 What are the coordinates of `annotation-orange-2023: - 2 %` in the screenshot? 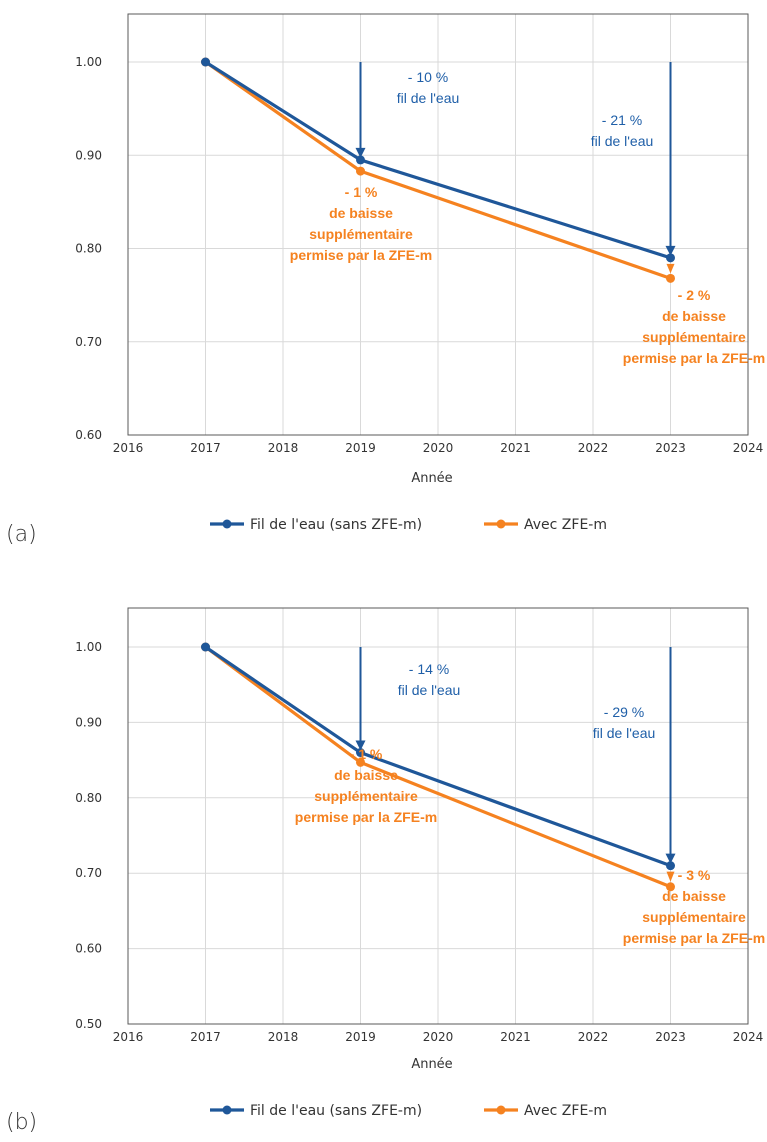 It's located at (694, 295).